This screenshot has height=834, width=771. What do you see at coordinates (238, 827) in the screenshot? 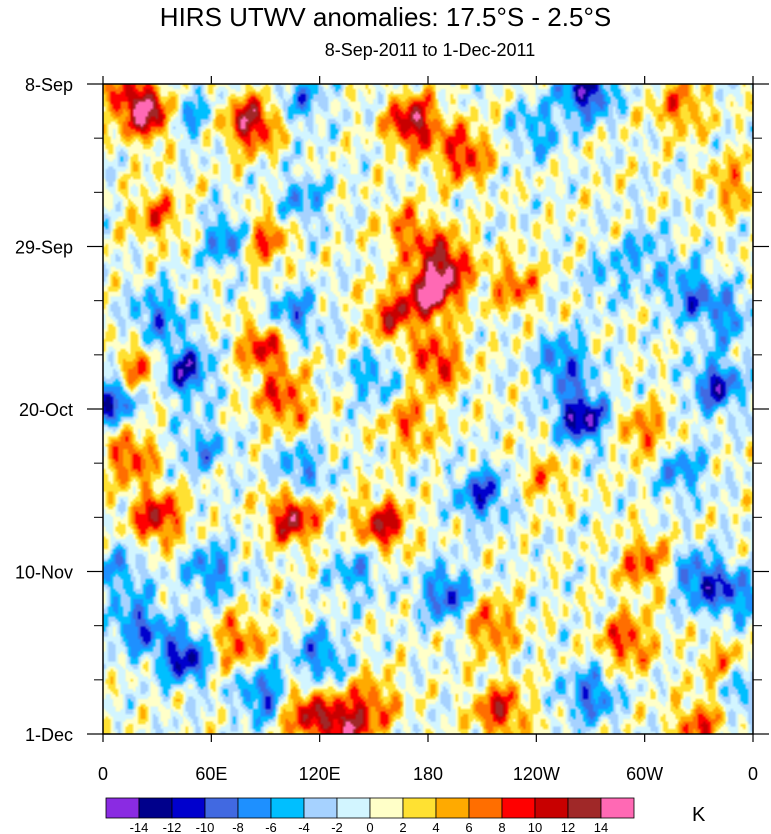
I see `colorbar-label: -8` at bounding box center [238, 827].